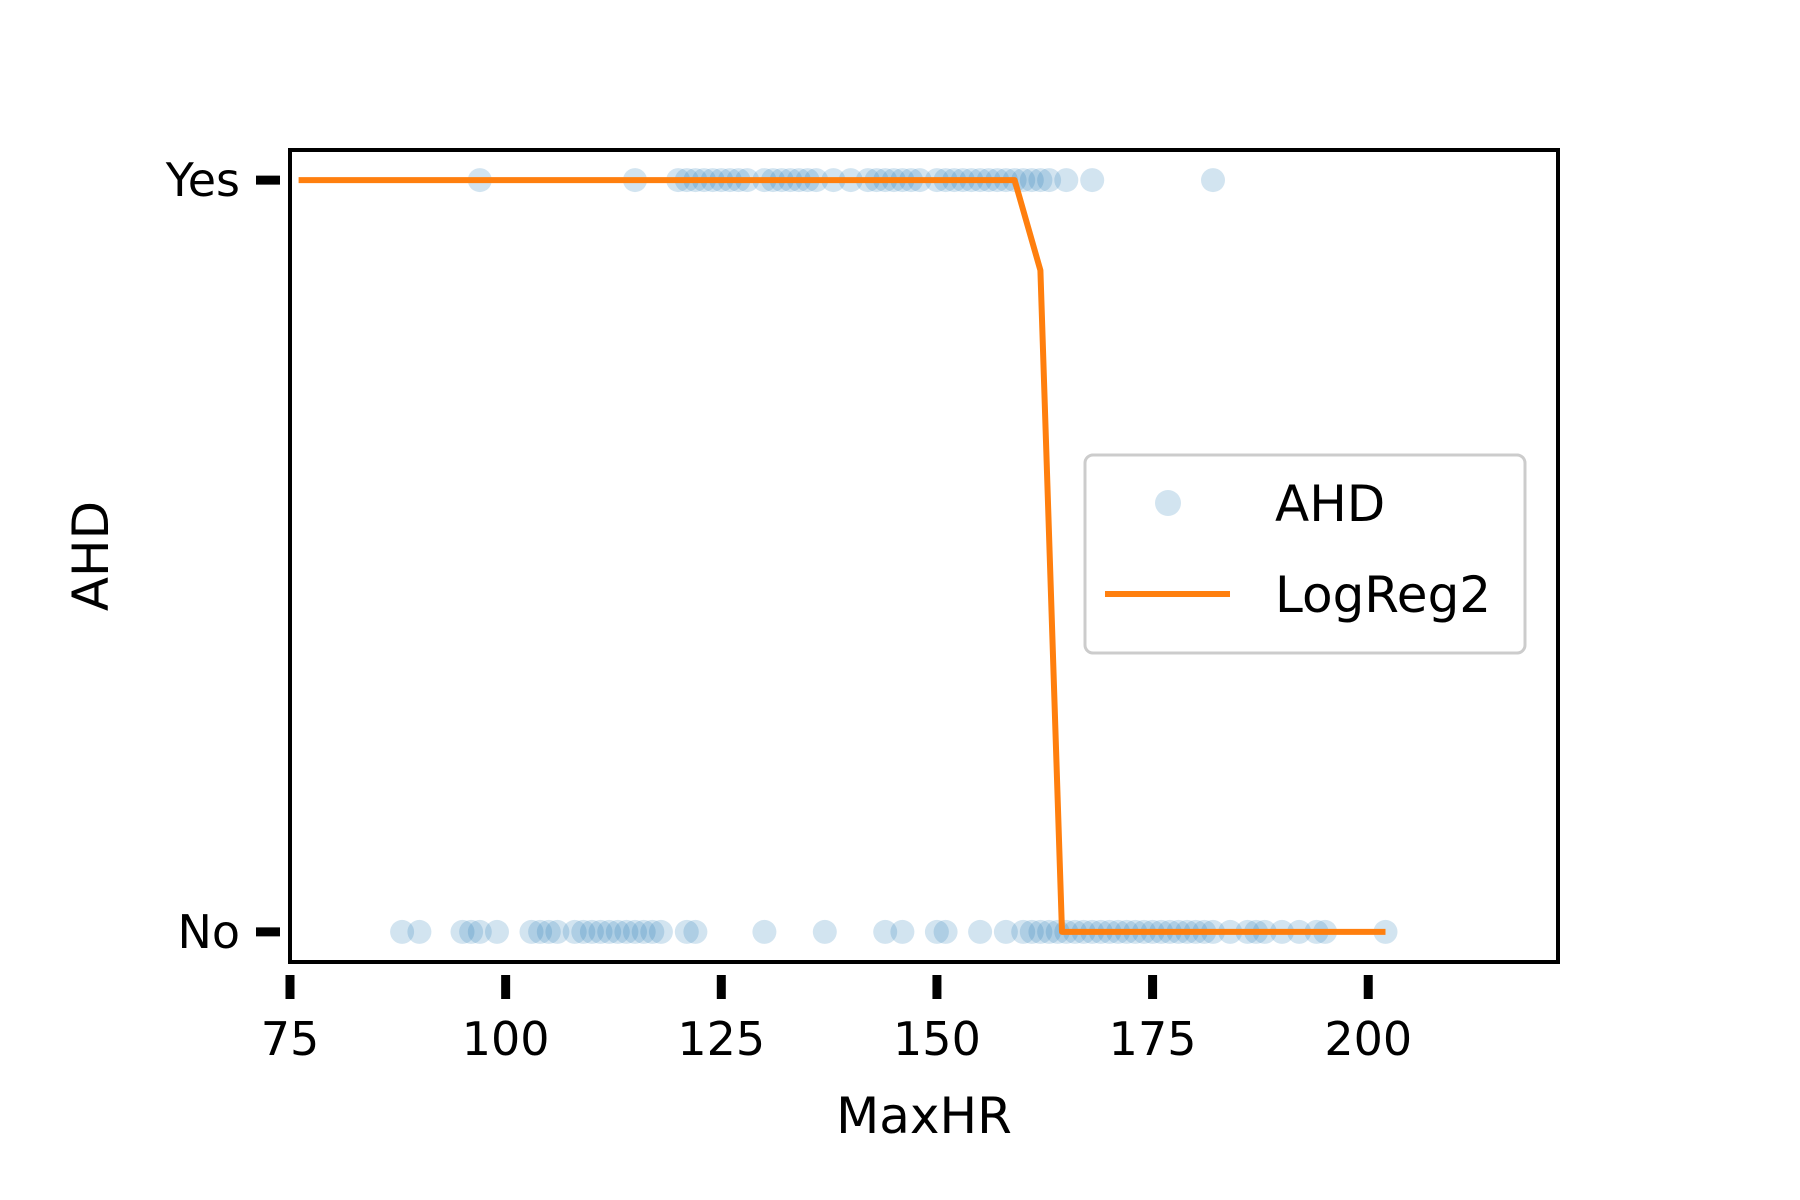  I want to click on x-tick-label: 175, so click(1153, 1039).